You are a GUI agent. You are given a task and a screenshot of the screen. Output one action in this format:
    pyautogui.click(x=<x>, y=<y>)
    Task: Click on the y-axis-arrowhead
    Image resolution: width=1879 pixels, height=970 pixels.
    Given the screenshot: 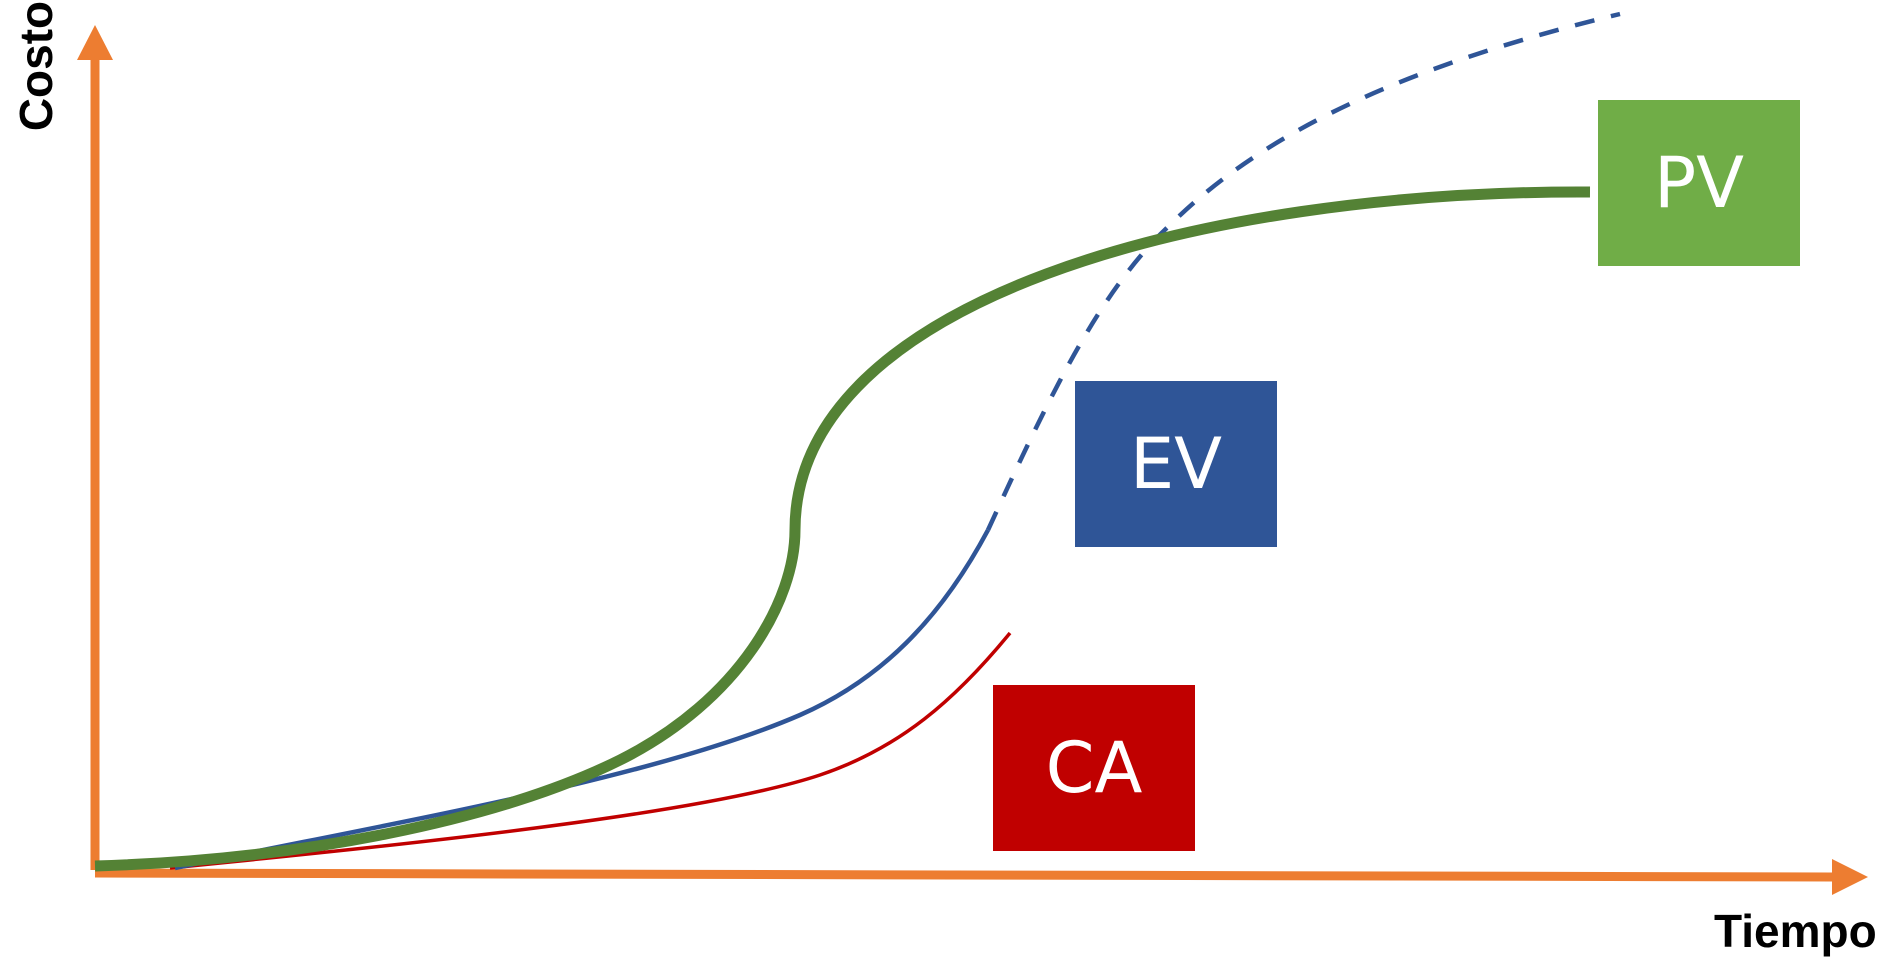 What is the action you would take?
    pyautogui.click(x=95, y=42)
    